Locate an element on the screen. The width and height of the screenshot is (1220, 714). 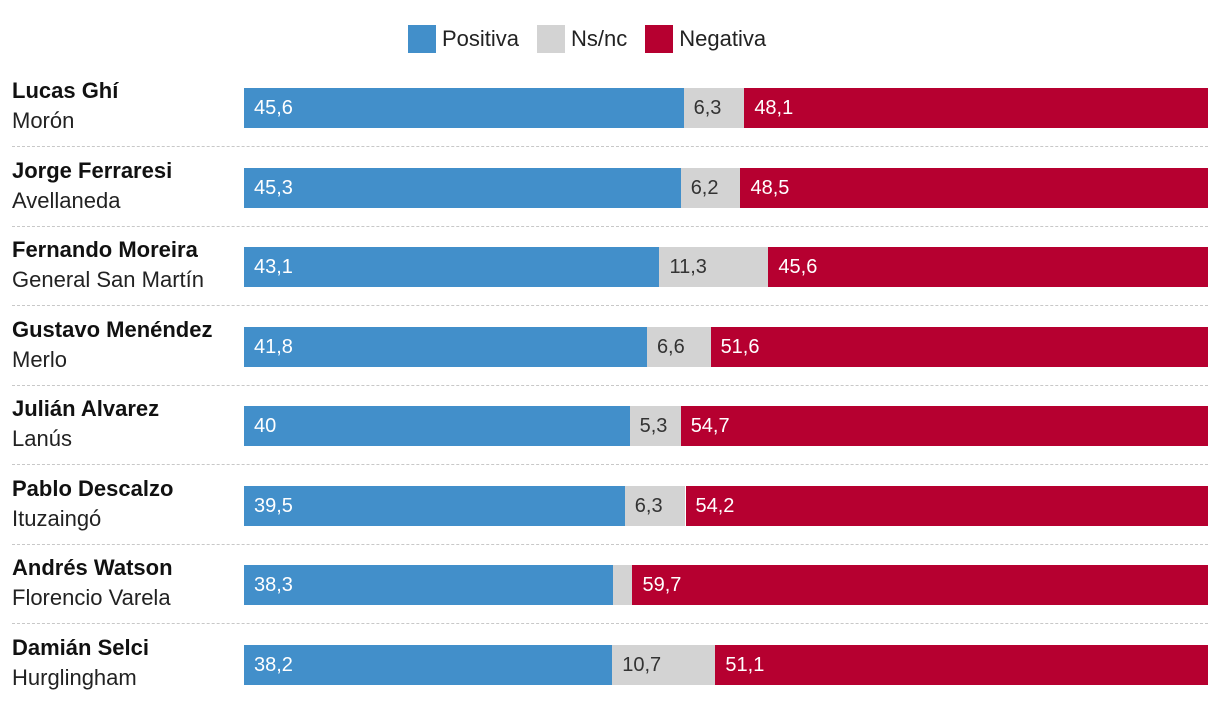
bar-row-pablo-descalzo: Pablo Descalzo Ituzaingó 39,5 6,3 54,2 is located at coordinates (610, 506).